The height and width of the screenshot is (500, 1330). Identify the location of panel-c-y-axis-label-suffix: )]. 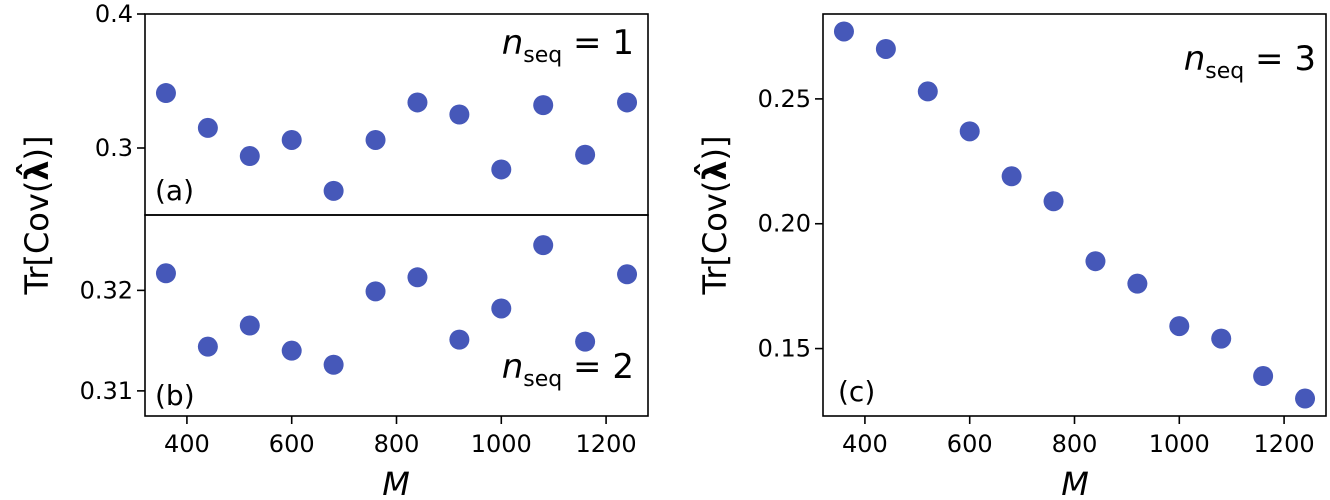
(715, 147).